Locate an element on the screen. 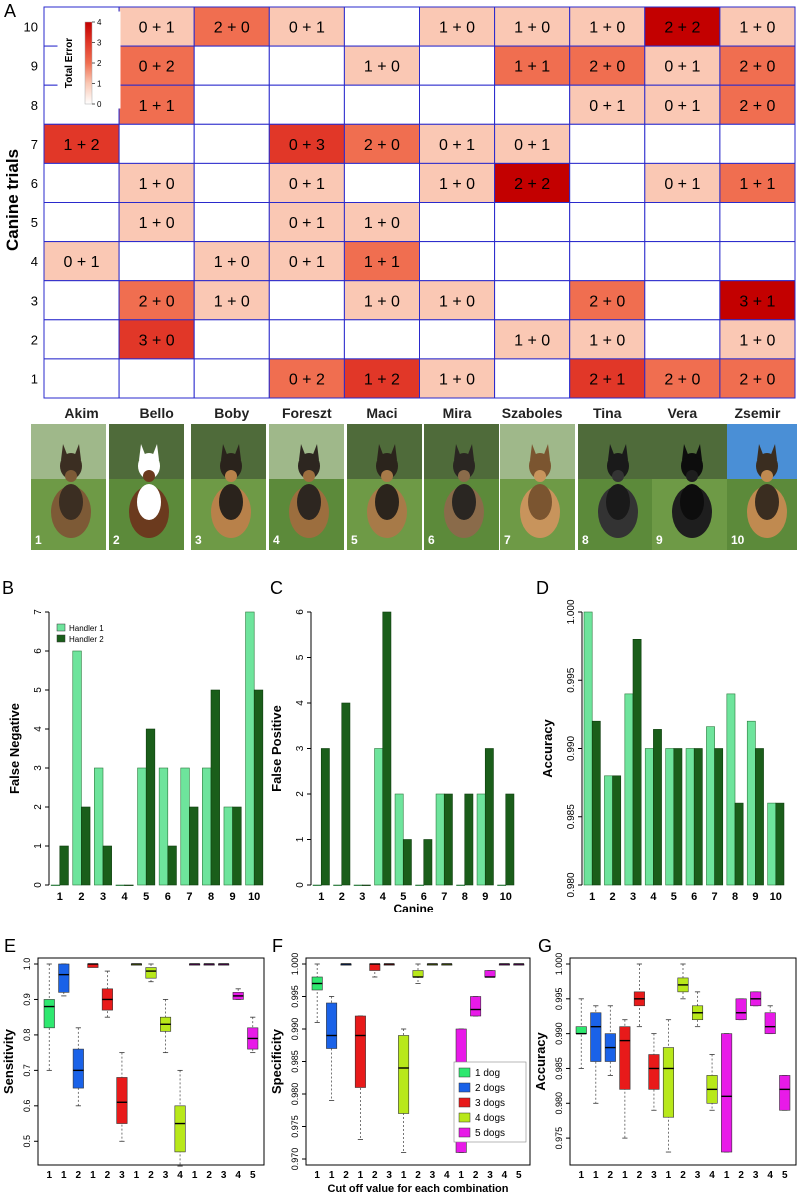 The width and height of the screenshot is (804, 1200). bar-x-tick-label: 4 is located at coordinates (383, 897).